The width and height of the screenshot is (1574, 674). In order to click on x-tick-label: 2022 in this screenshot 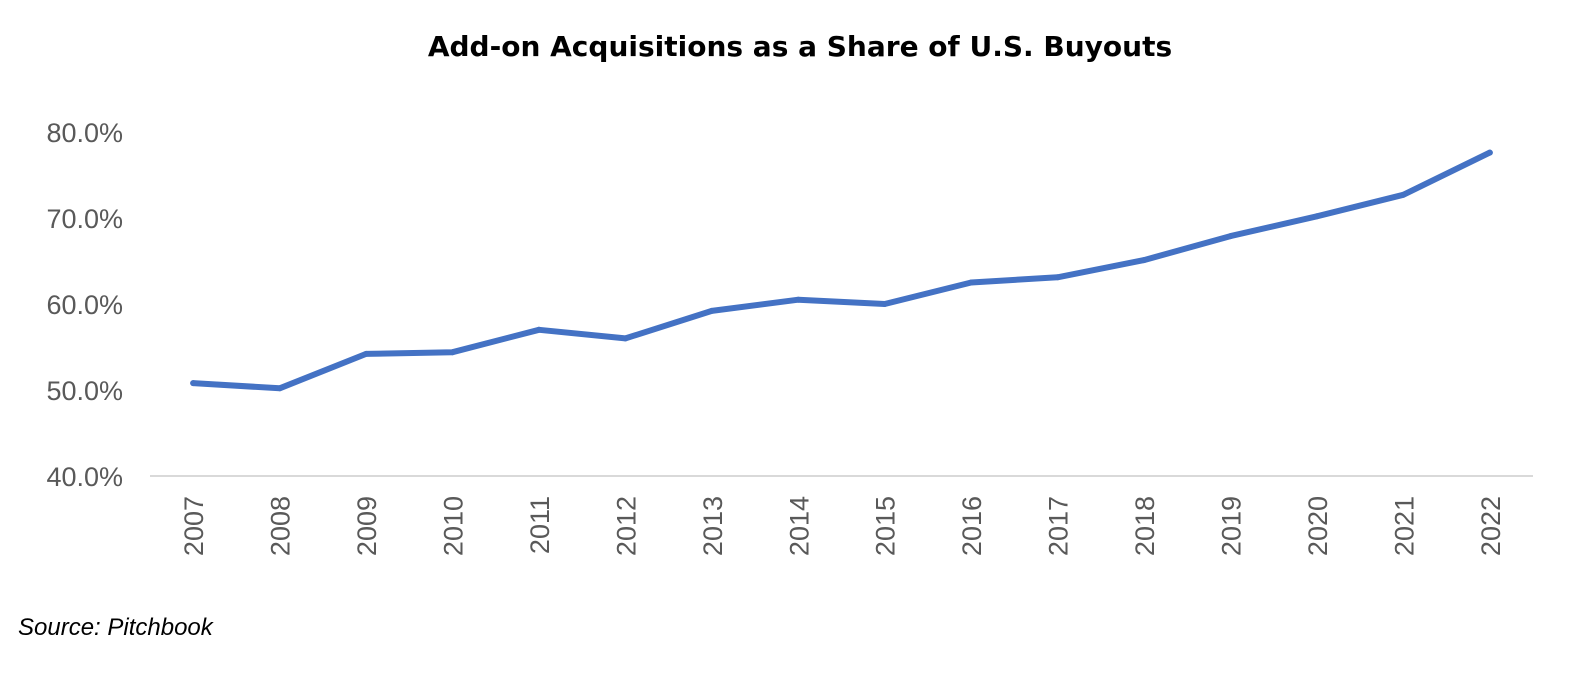, I will do `click(1491, 526)`.